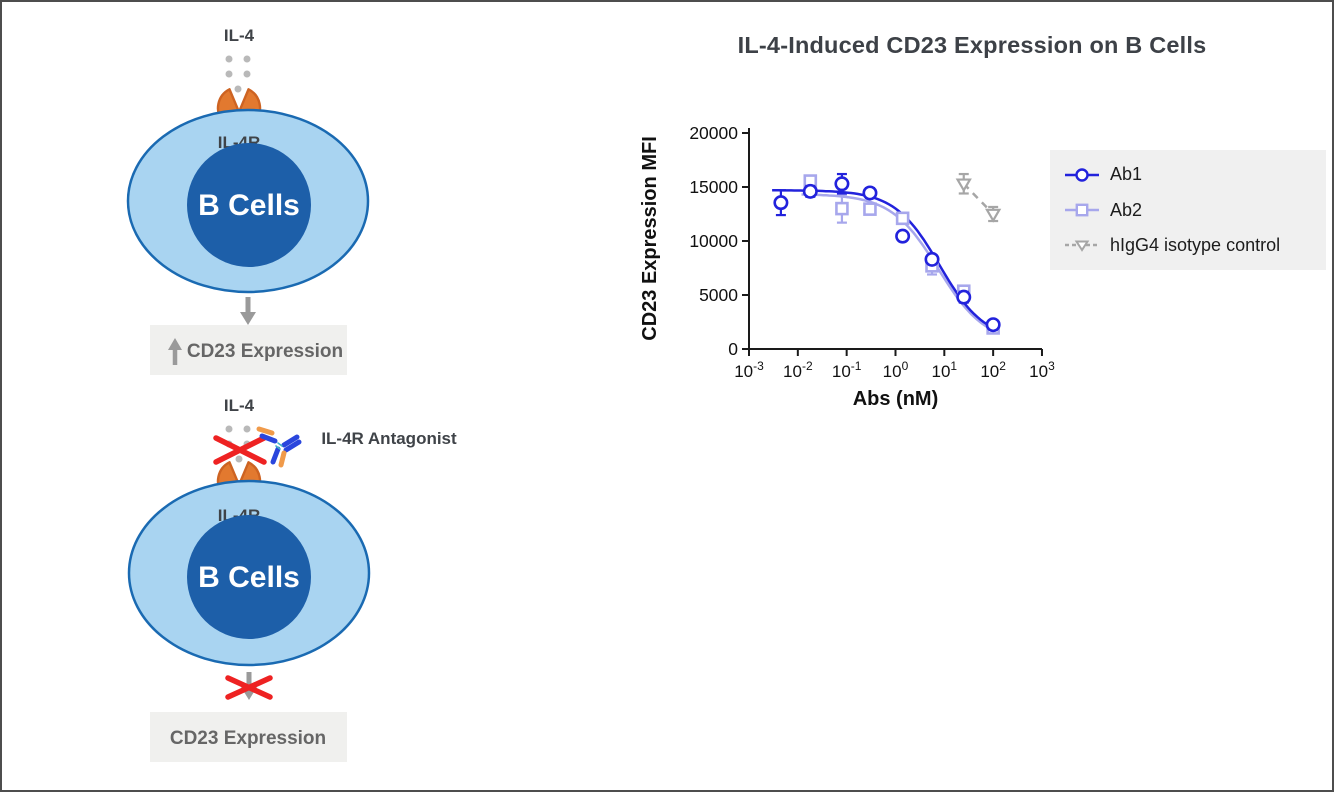 Image resolution: width=1334 pixels, height=792 pixels. What do you see at coordinates (1195, 174) in the screenshot?
I see `legend-item-ab1: Ab1` at bounding box center [1195, 174].